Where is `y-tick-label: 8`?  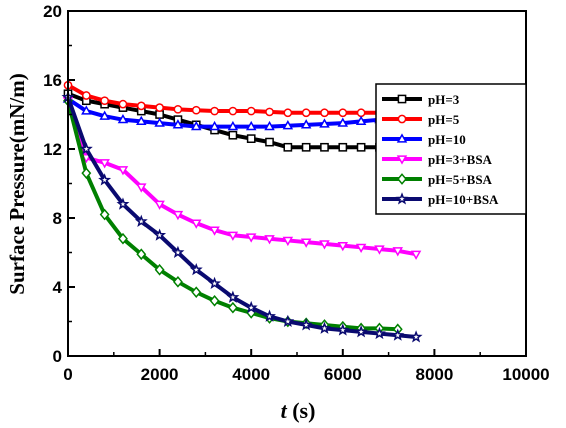
y-tick-label: 8 is located at coordinates (57, 218).